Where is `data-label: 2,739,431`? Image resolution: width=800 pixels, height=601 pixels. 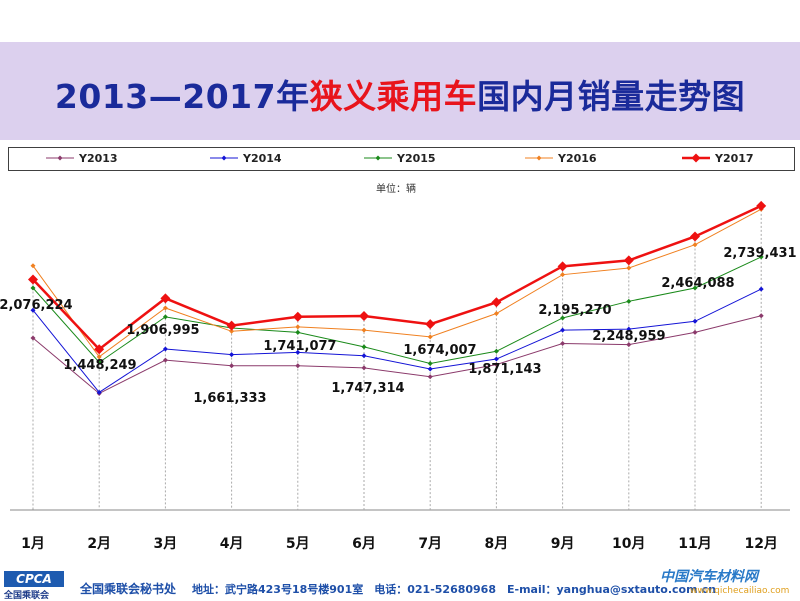 data-label: 2,739,431 is located at coordinates (759, 253).